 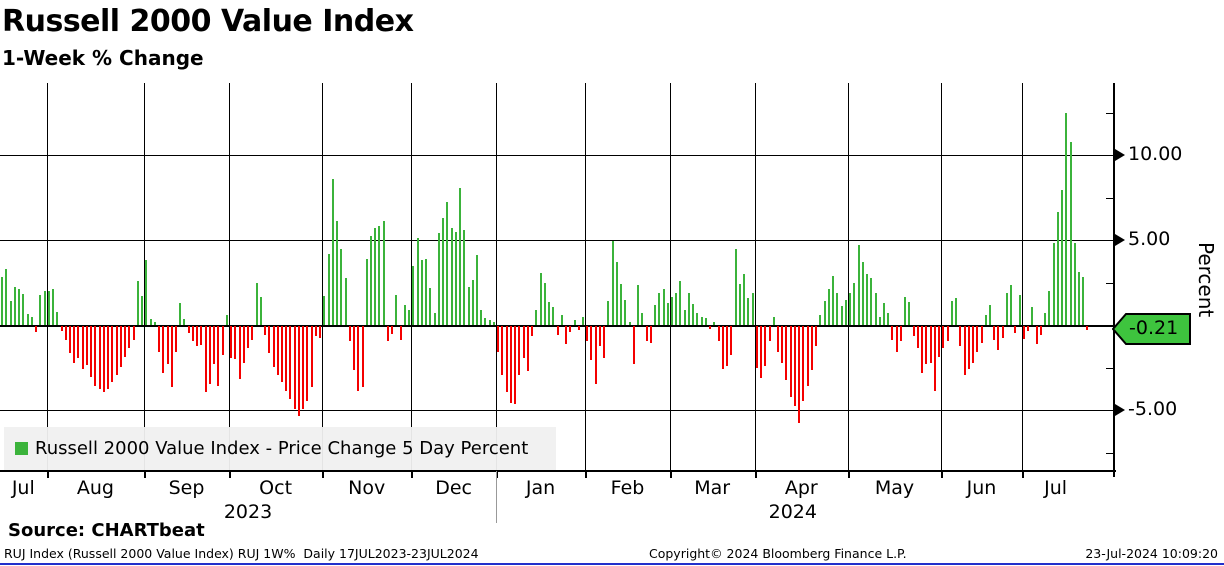 What do you see at coordinates (712, 488) in the screenshot?
I see `month-label: Mar` at bounding box center [712, 488].